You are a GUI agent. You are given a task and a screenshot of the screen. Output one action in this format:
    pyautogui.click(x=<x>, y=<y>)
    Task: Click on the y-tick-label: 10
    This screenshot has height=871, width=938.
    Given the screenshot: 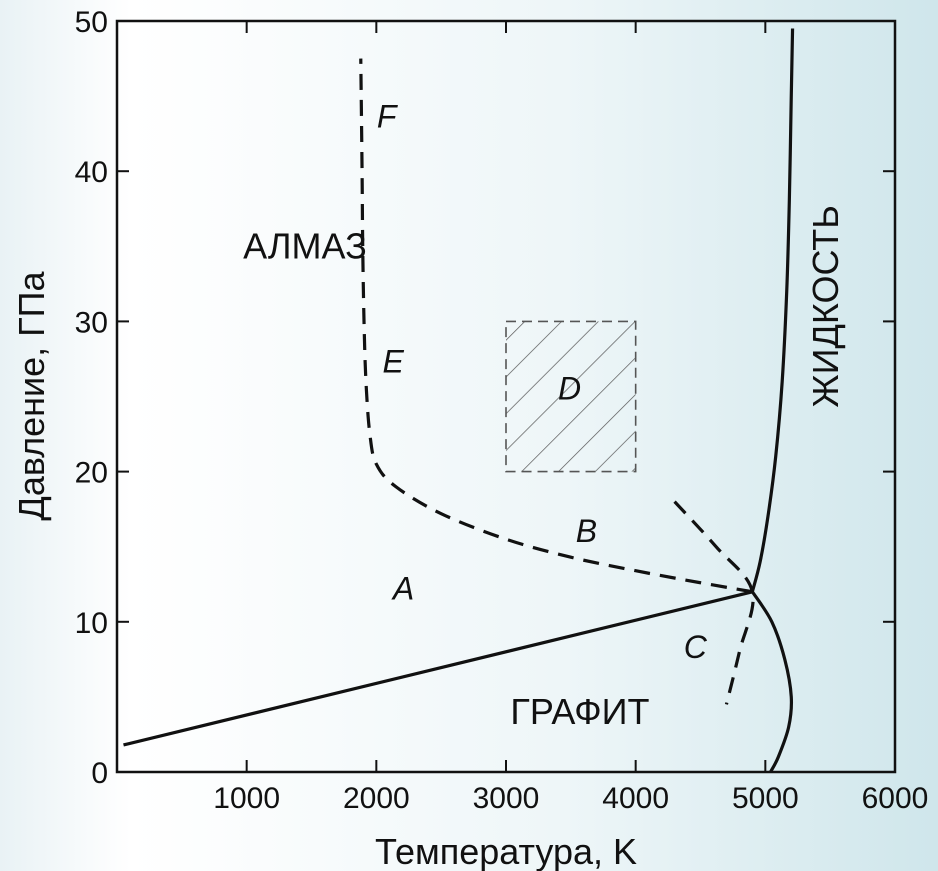 What is the action you would take?
    pyautogui.click(x=91, y=623)
    